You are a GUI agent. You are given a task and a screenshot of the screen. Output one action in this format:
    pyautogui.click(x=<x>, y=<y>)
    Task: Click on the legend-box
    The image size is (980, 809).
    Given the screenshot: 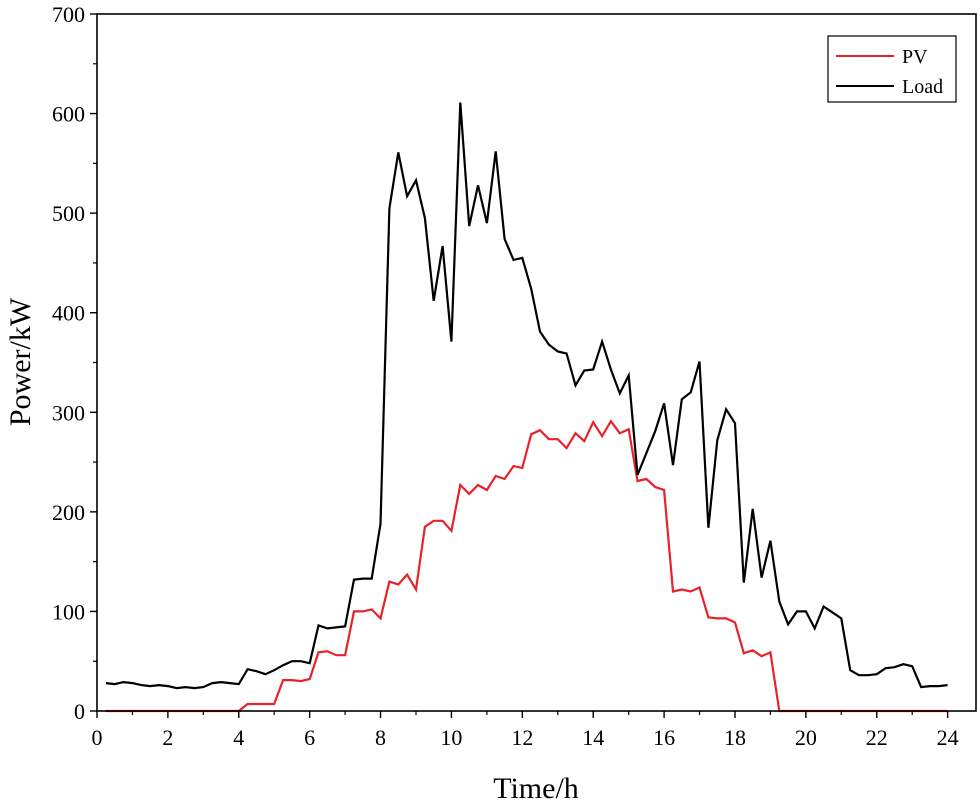 What is the action you would take?
    pyautogui.click(x=892, y=69)
    